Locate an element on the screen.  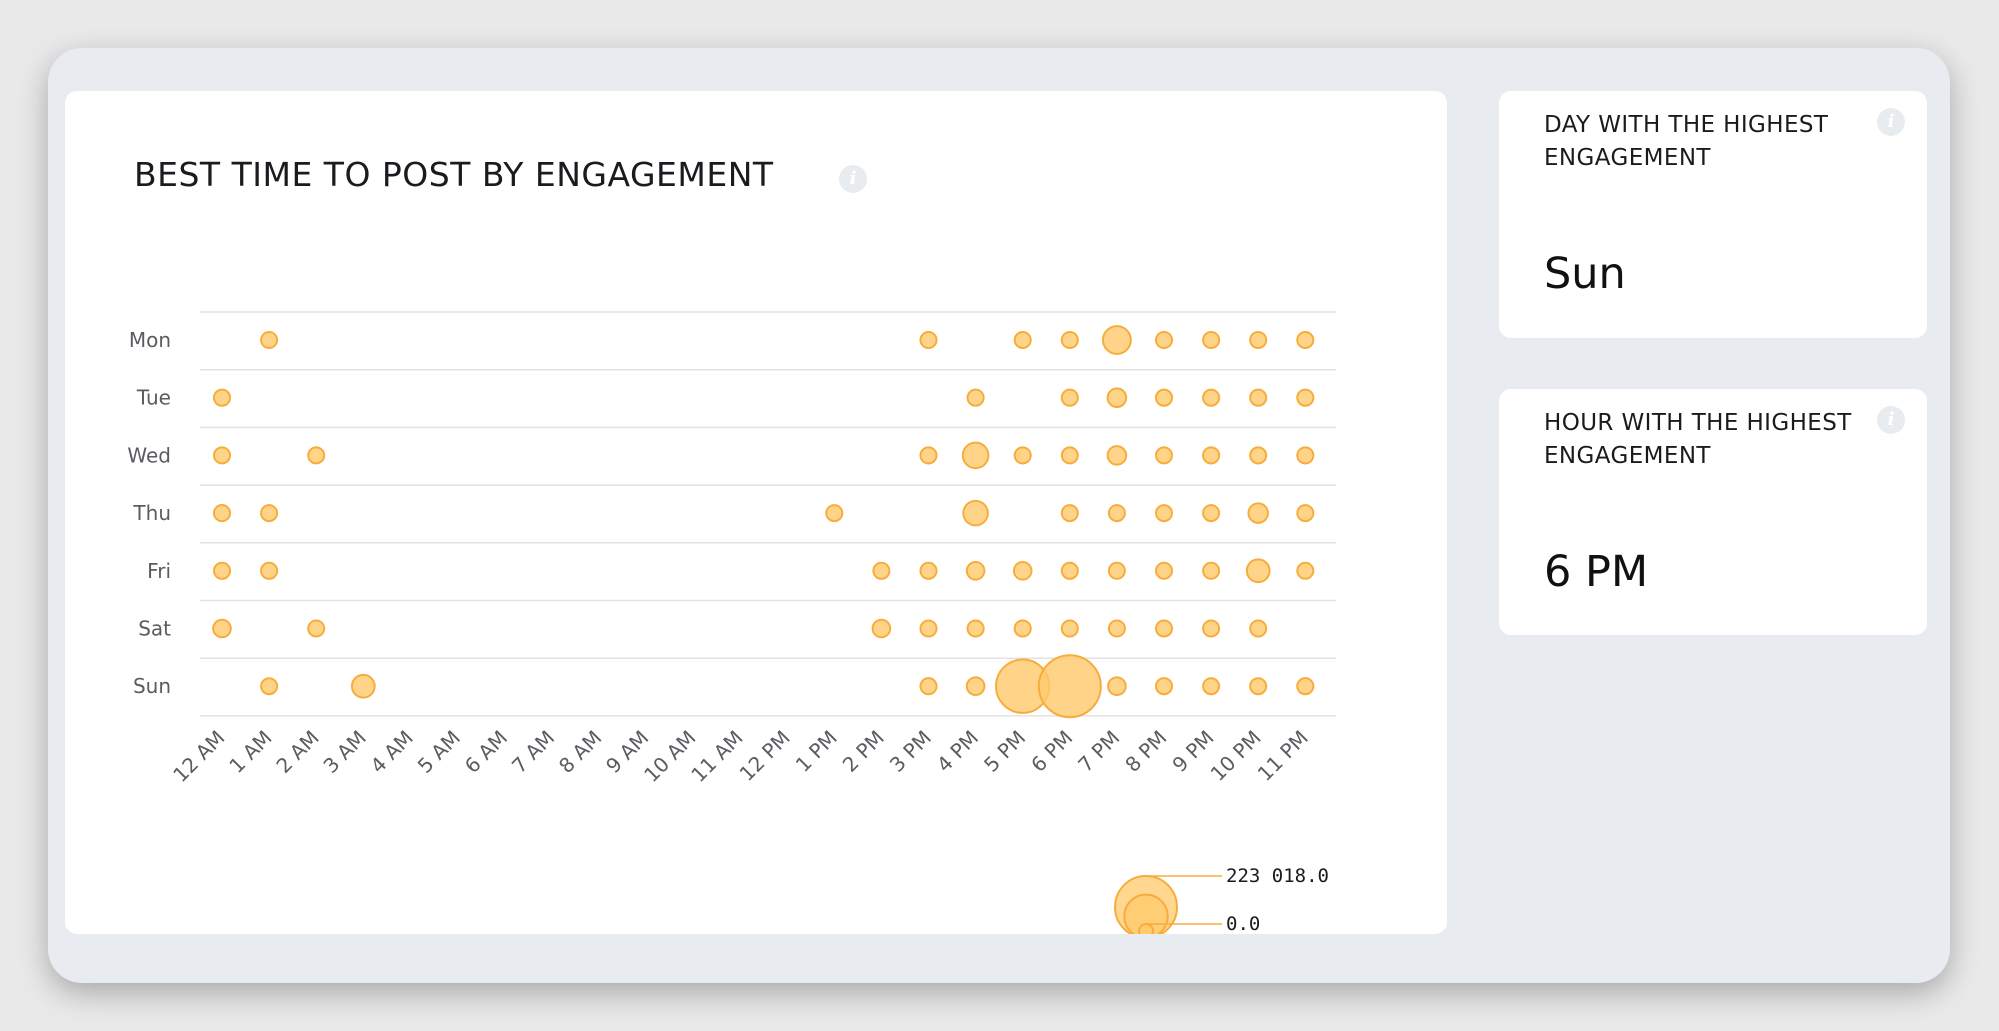
chart-title: BEST TIME TO POST BY ENGAGEMENT is located at coordinates (454, 174).